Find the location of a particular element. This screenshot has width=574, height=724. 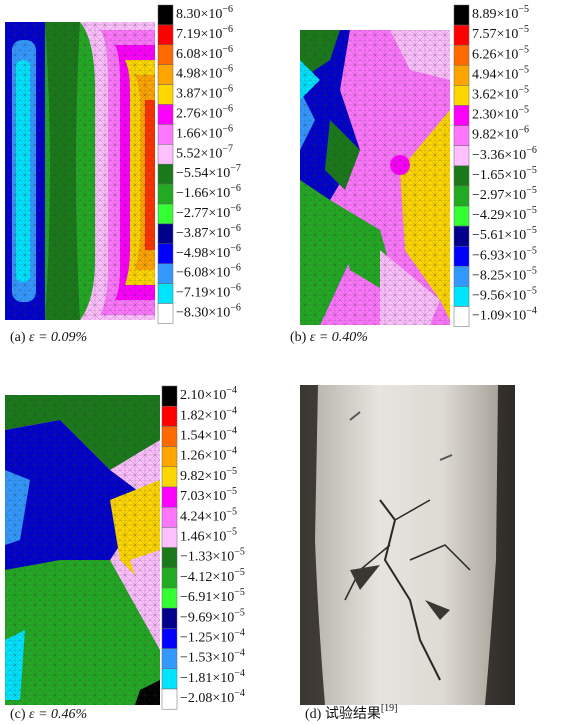

colorbar-label: −1.33×10⁻⁵ is located at coordinates (212, 556).